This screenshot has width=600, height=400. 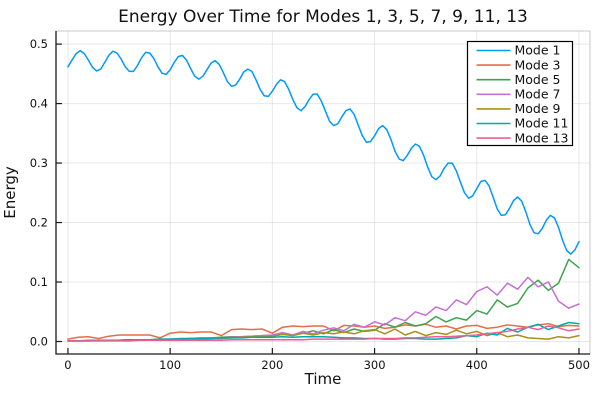 I want to click on y-tick-label: 0.2, so click(x=39, y=223).